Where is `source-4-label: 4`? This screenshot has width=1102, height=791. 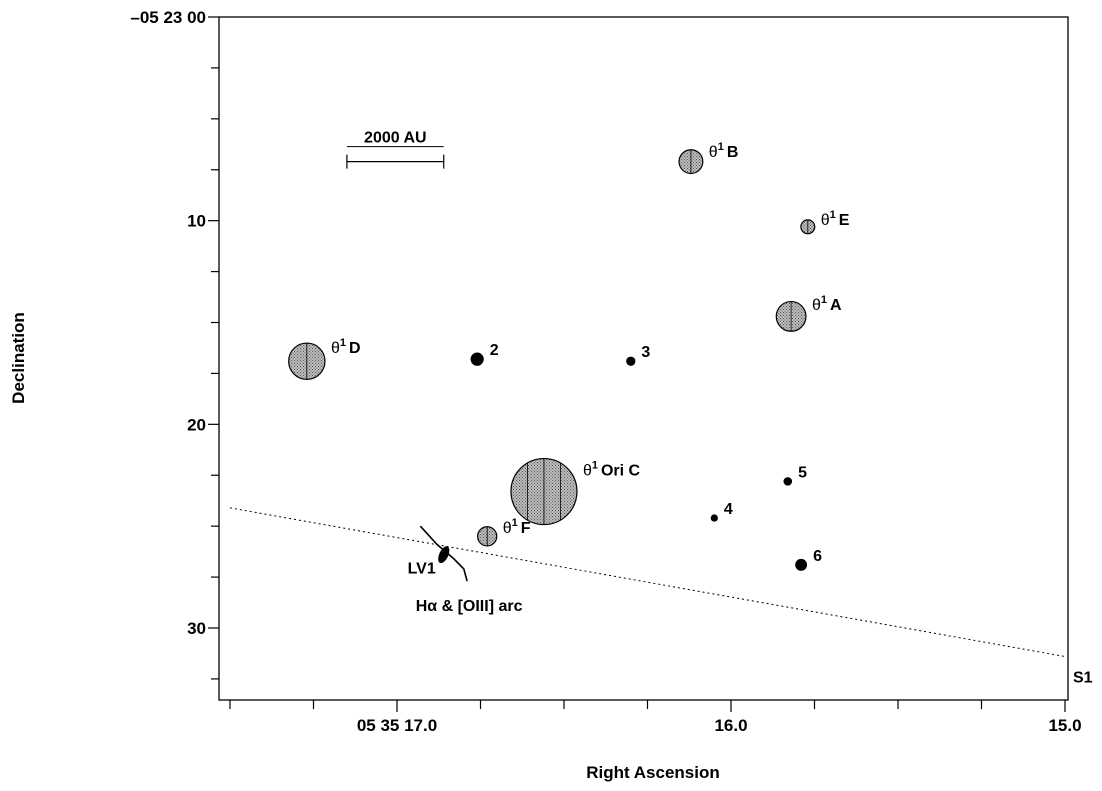
source-4-label: 4 is located at coordinates (728, 509).